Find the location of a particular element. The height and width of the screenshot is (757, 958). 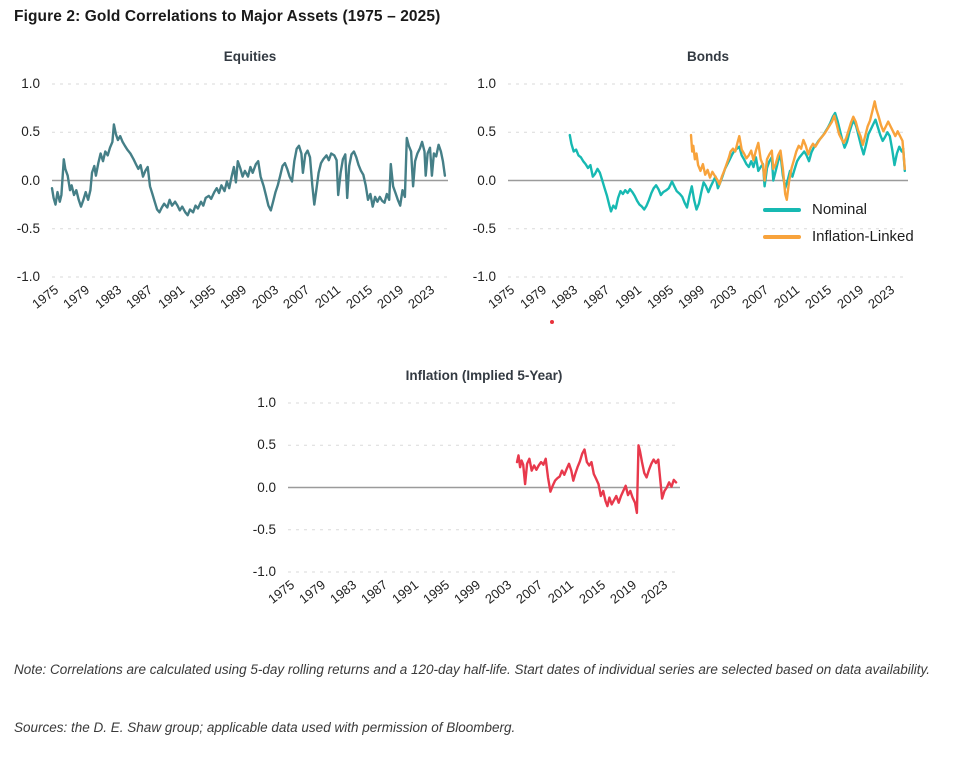

bonds-x-tick-label: 2007 is located at coordinates (754, 297).